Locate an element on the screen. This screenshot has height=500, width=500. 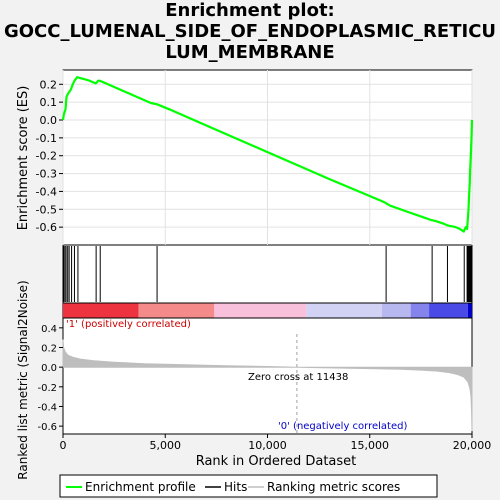
legend-metric-label: Ranking metric scores is located at coordinates (333, 487).